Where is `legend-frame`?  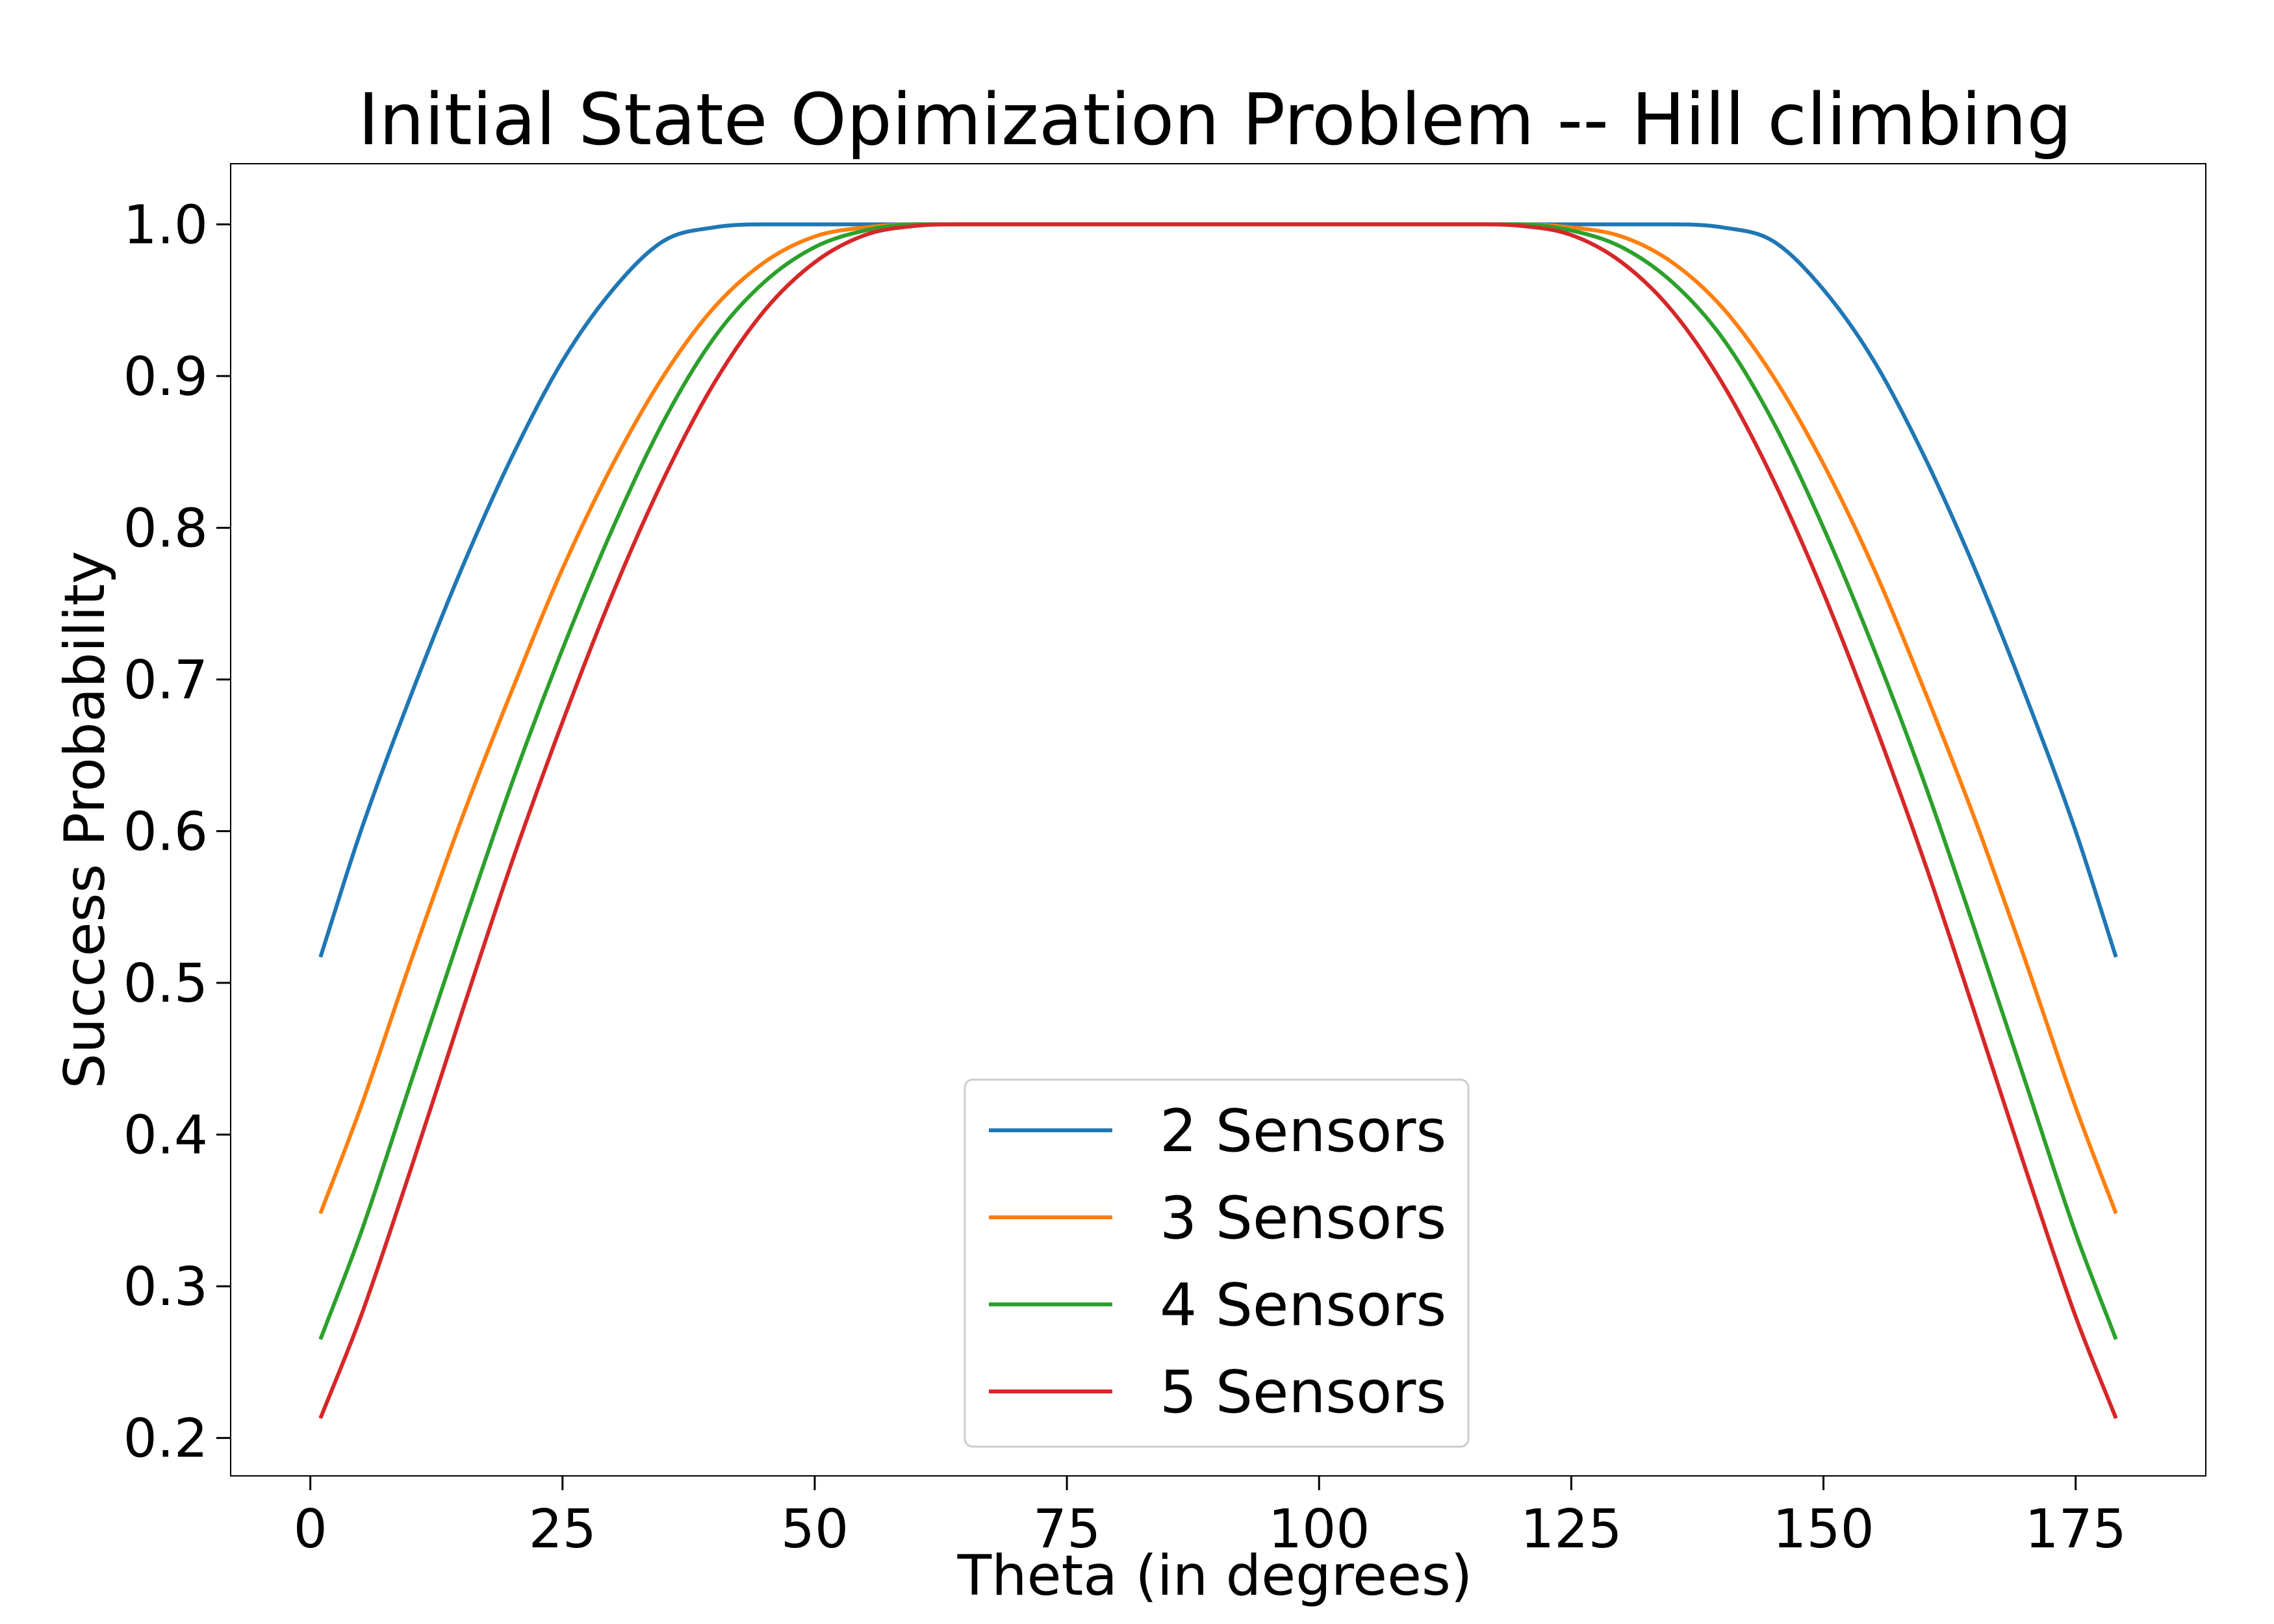 legend-frame is located at coordinates (1217, 1263).